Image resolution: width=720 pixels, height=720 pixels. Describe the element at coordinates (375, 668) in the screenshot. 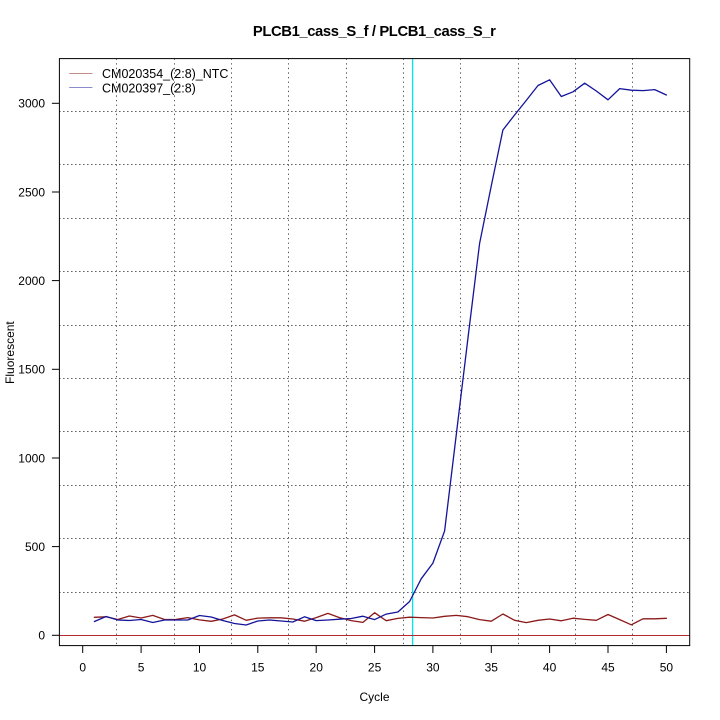

I see `svg-text: 25` at that location.